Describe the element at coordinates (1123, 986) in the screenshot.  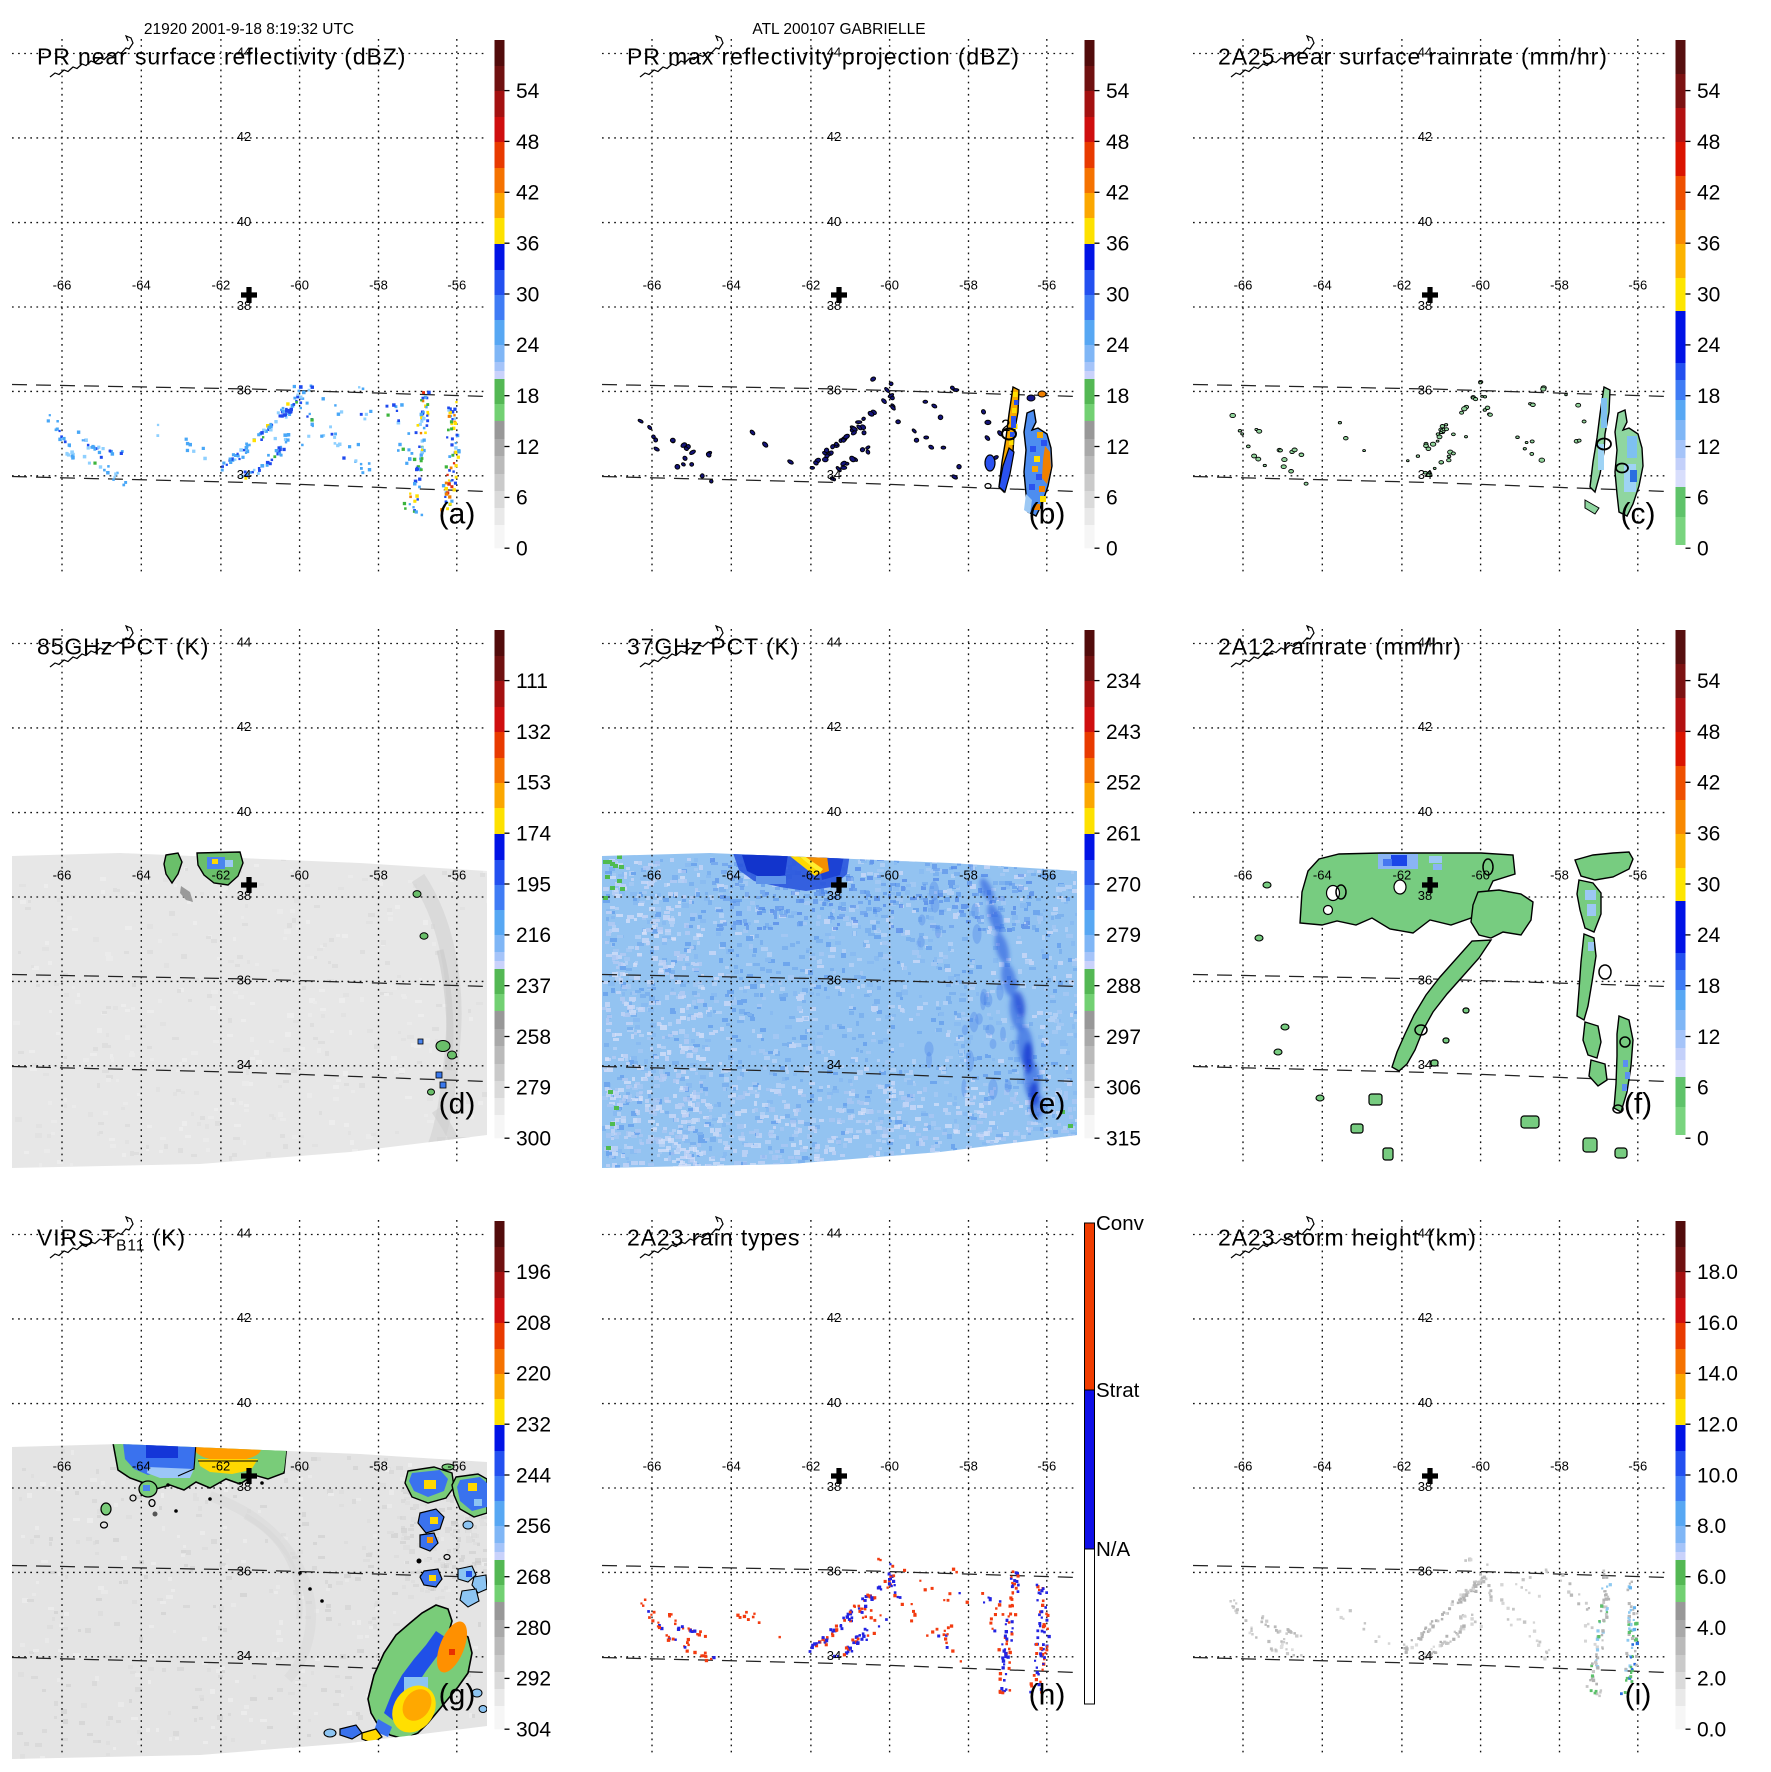
I see `svg-text: 288` at that location.